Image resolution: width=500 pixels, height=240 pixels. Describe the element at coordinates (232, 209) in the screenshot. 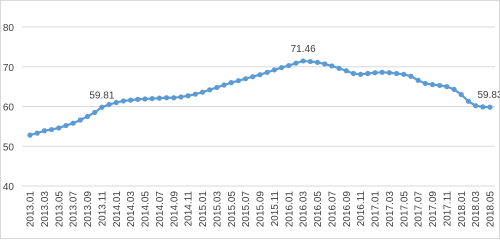

I see `x-tick-label: 2015.05` at that location.